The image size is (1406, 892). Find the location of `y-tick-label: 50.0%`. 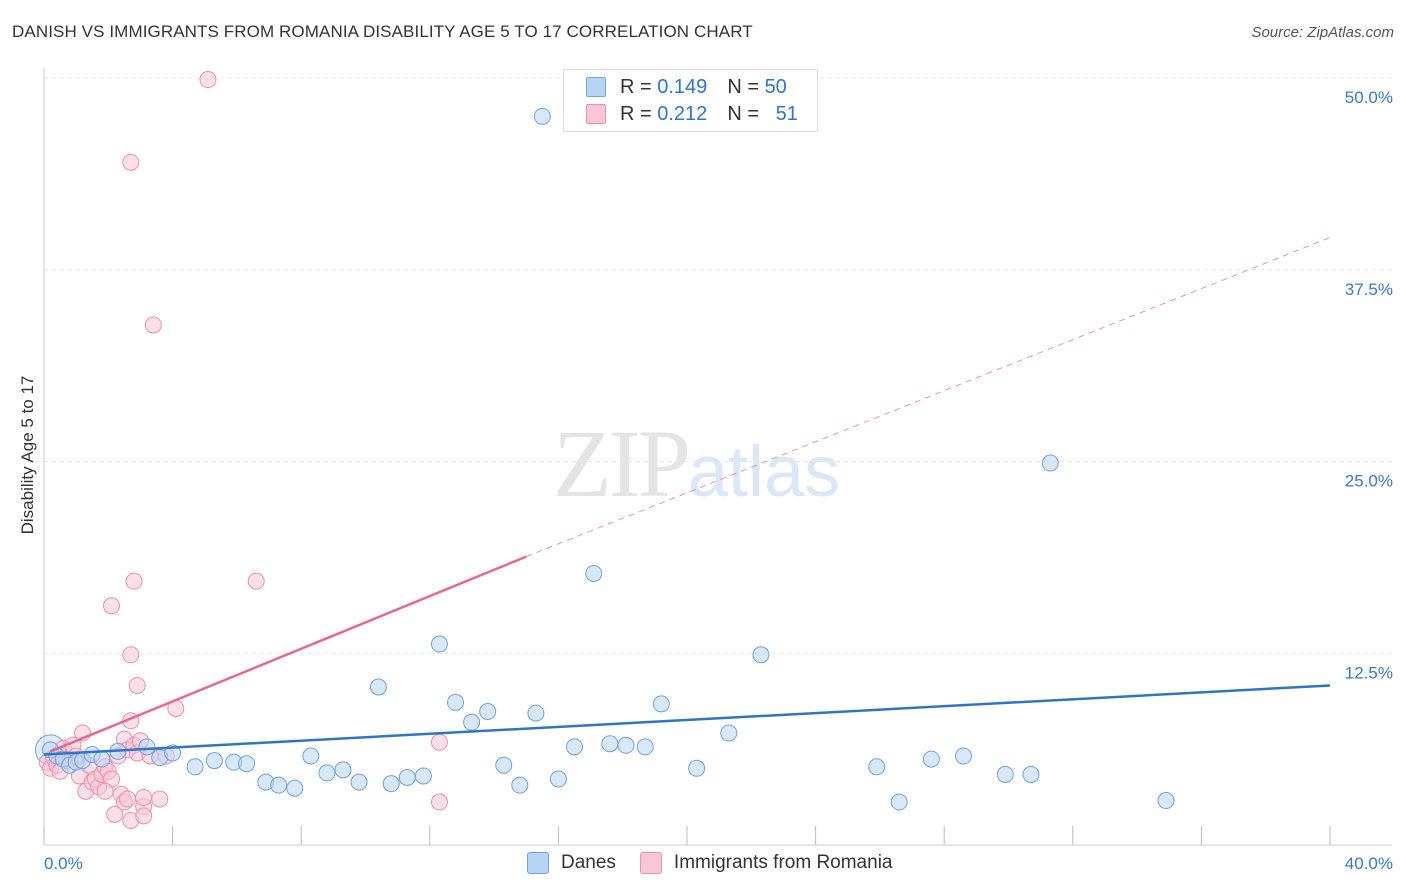

y-tick-label: 50.0% is located at coordinates (1369, 97).